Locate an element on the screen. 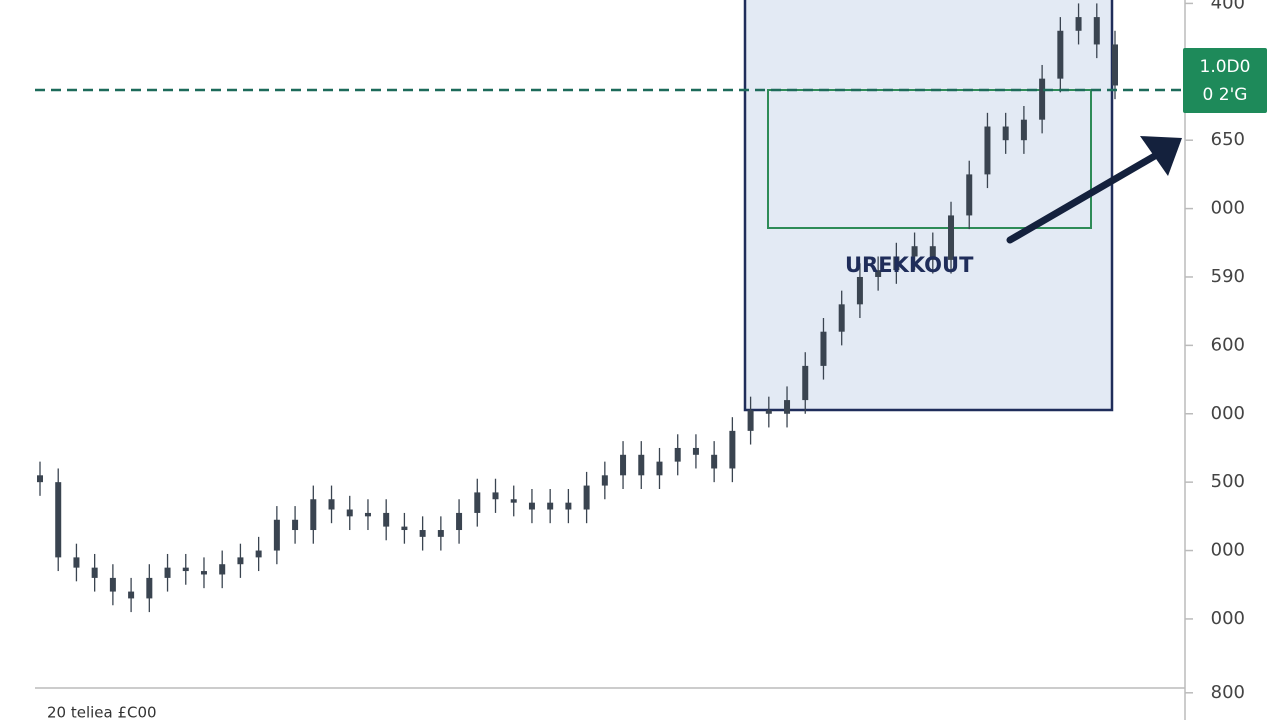  y-tick-label: 400 is located at coordinates (1228, 6).